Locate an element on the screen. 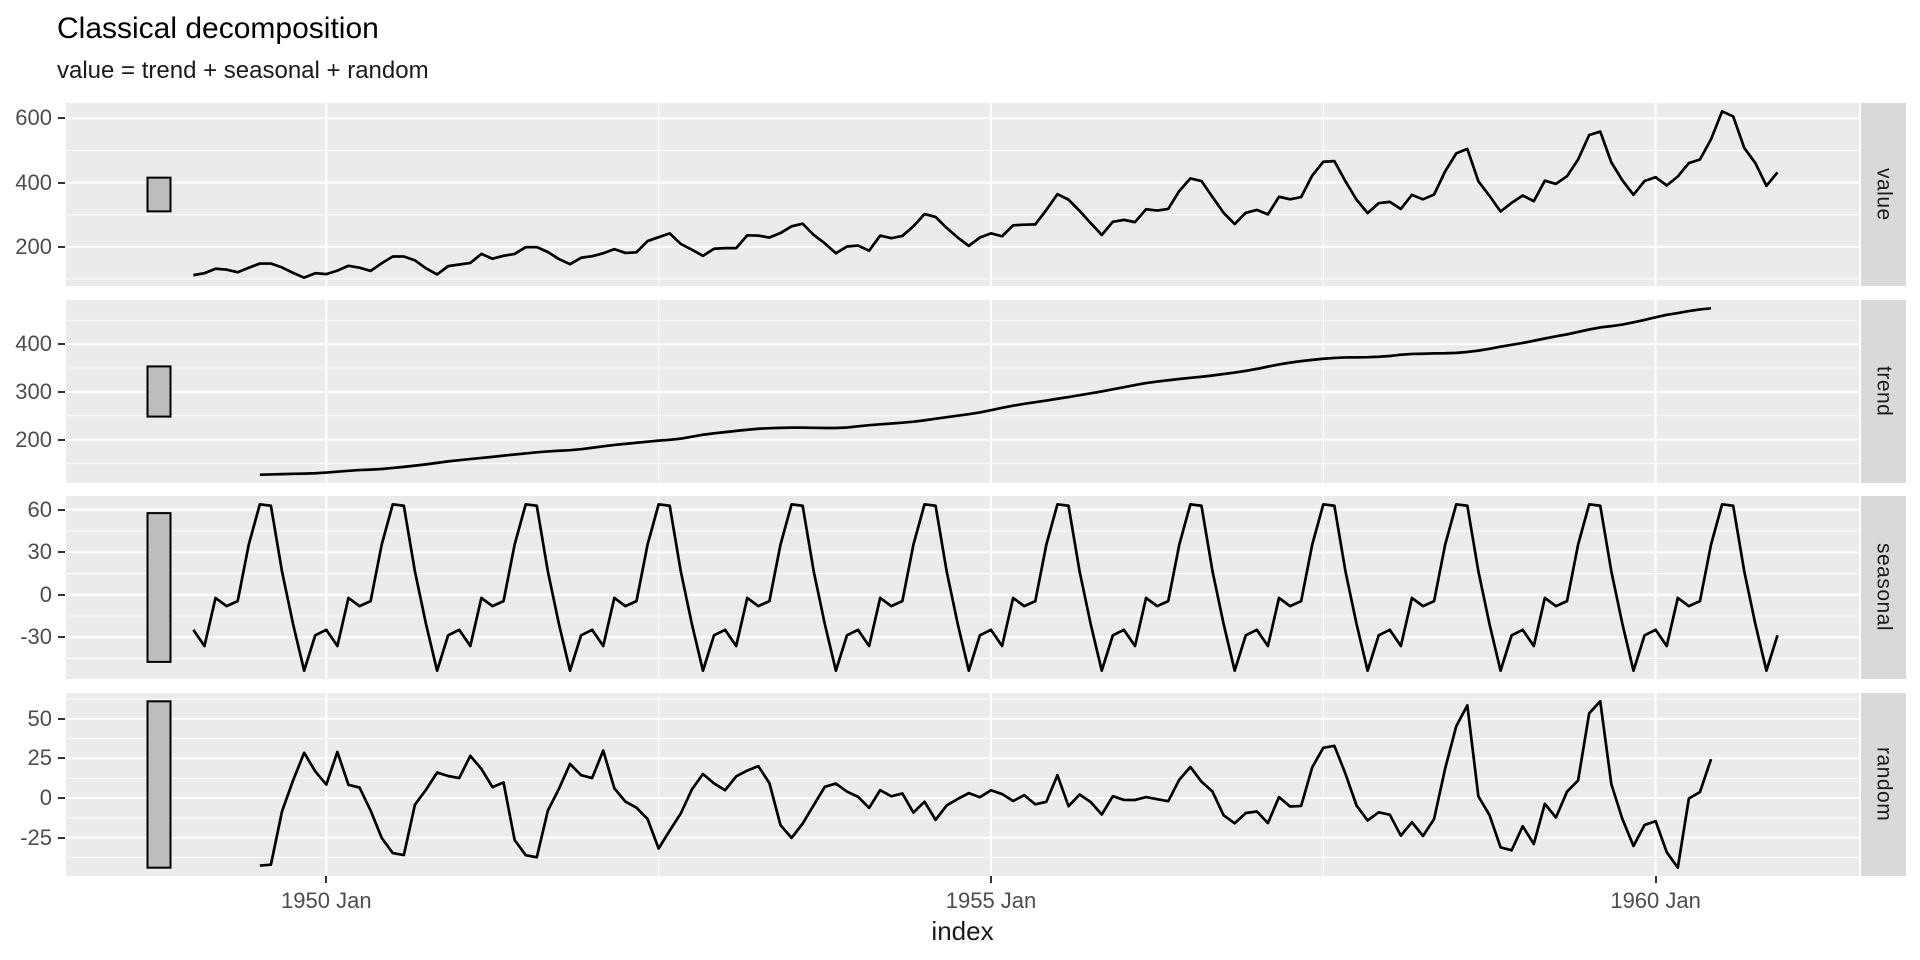  x-tick-label: 1950 Jan is located at coordinates (326, 900).